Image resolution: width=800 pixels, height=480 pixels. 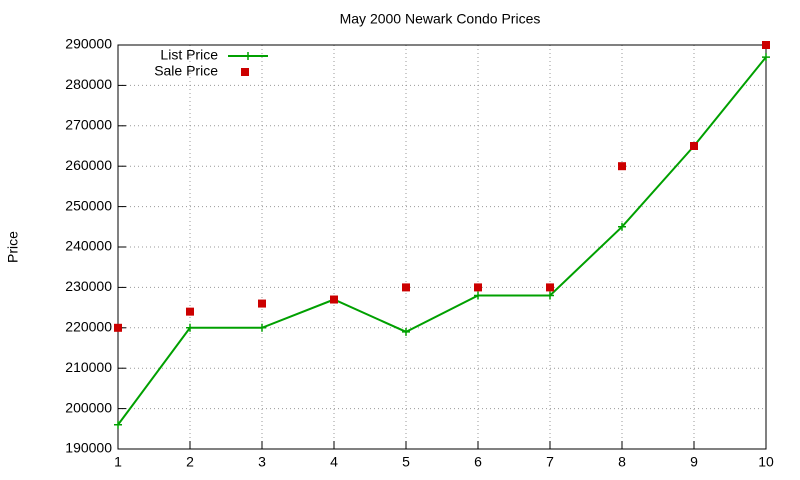 What do you see at coordinates (88, 125) in the screenshot?
I see `y-tick-label: 270000` at bounding box center [88, 125].